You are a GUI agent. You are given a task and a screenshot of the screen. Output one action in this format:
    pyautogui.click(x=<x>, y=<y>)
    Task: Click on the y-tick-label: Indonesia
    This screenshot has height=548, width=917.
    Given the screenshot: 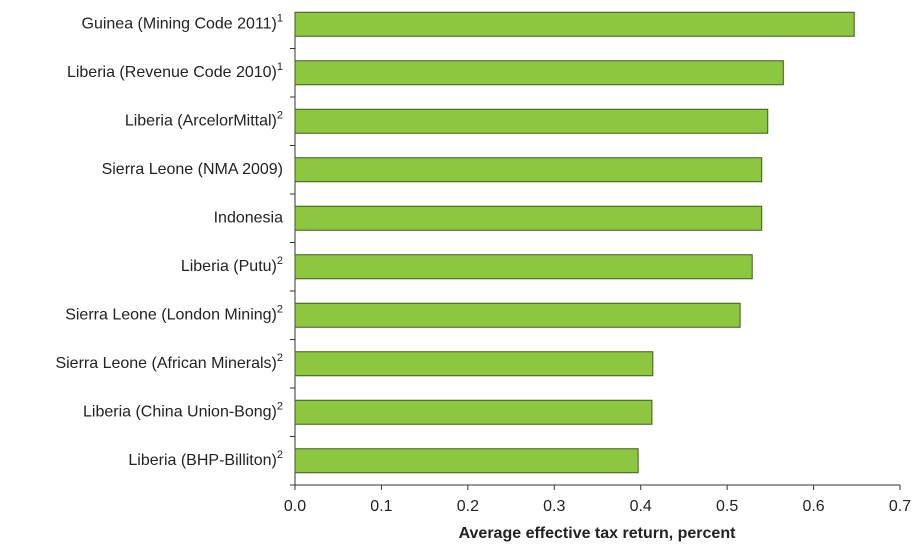 What is the action you would take?
    pyautogui.click(x=248, y=217)
    